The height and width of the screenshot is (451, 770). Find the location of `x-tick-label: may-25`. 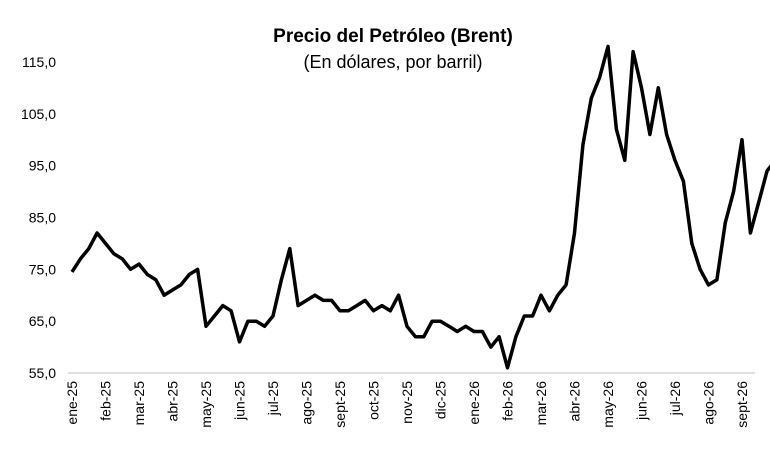

x-tick-label: may-25 is located at coordinates (206, 404).